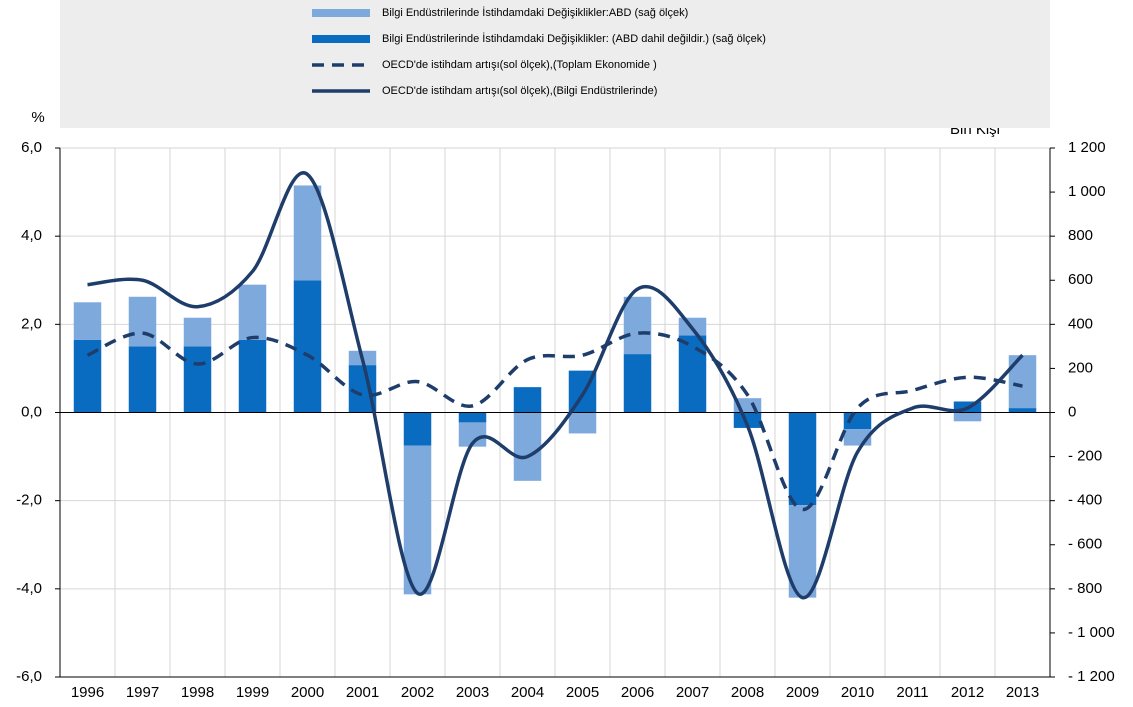 This screenshot has width=1133, height=707. I want to click on y-tick-label: 0,0, so click(31, 411).